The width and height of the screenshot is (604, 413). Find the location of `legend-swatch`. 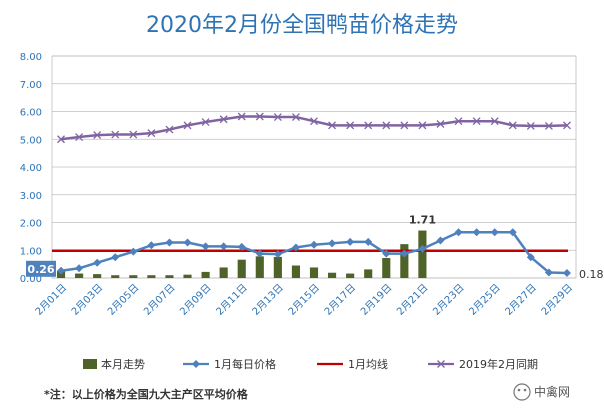

legend-swatch is located at coordinates (90, 364).